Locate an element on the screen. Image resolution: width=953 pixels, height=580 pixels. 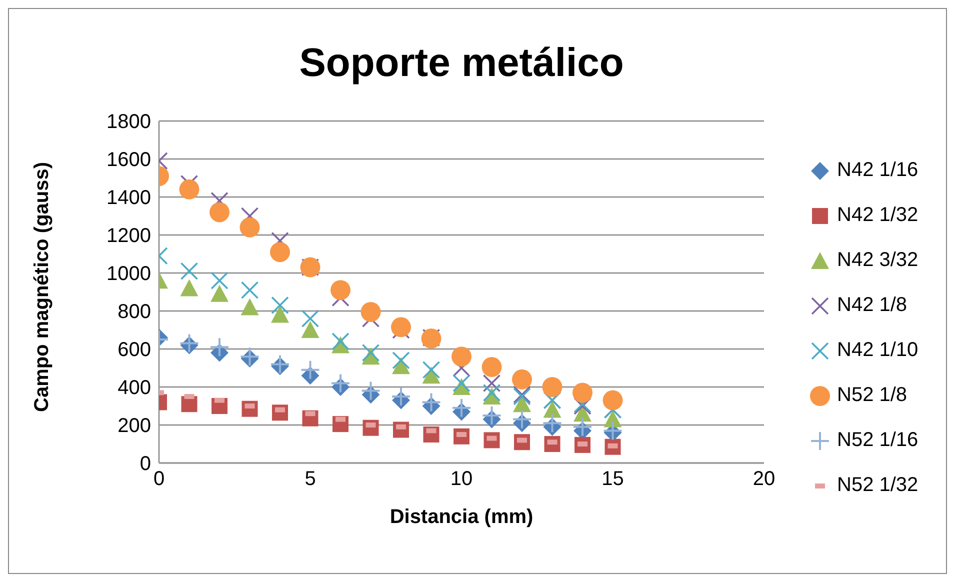
y-tick-label: 1600 is located at coordinates (128, 160).